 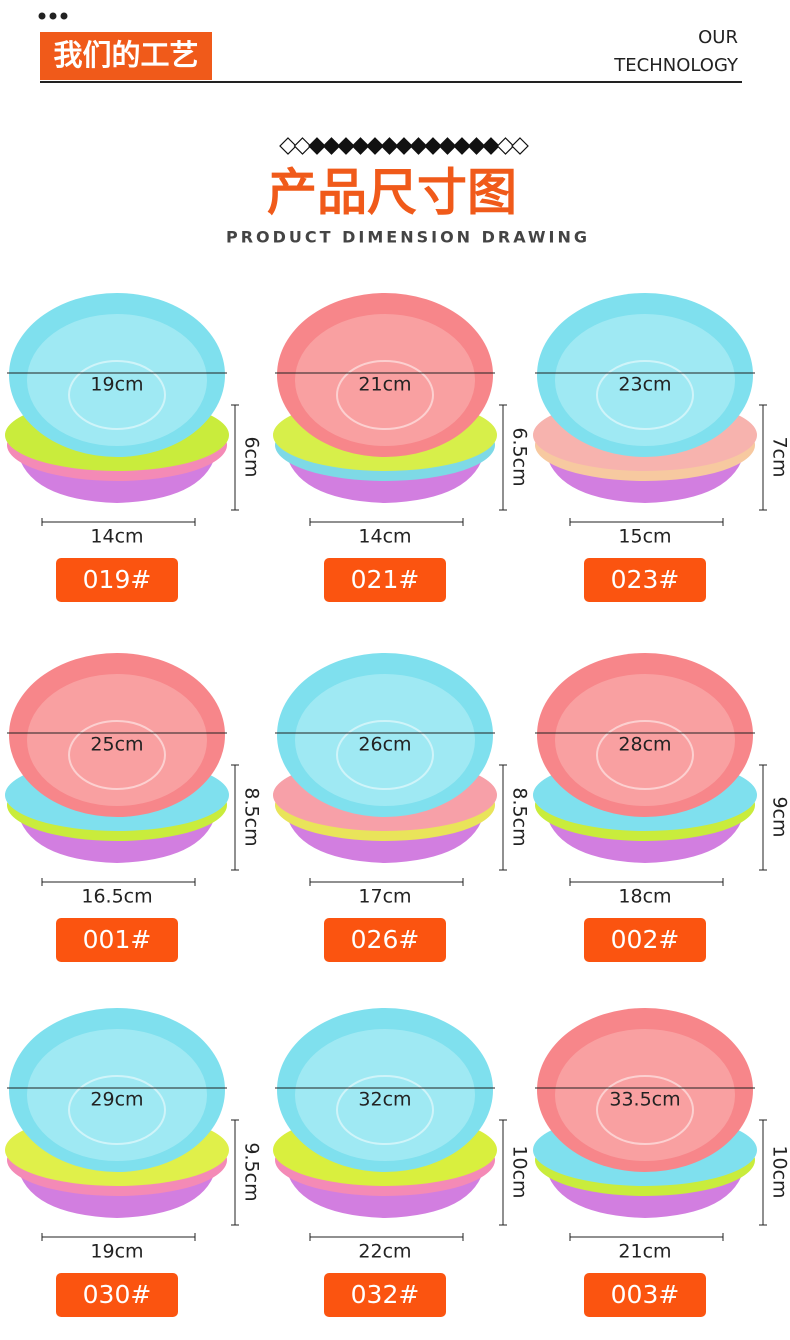 I want to click on height: 9.5cm, so click(x=252, y=1171).